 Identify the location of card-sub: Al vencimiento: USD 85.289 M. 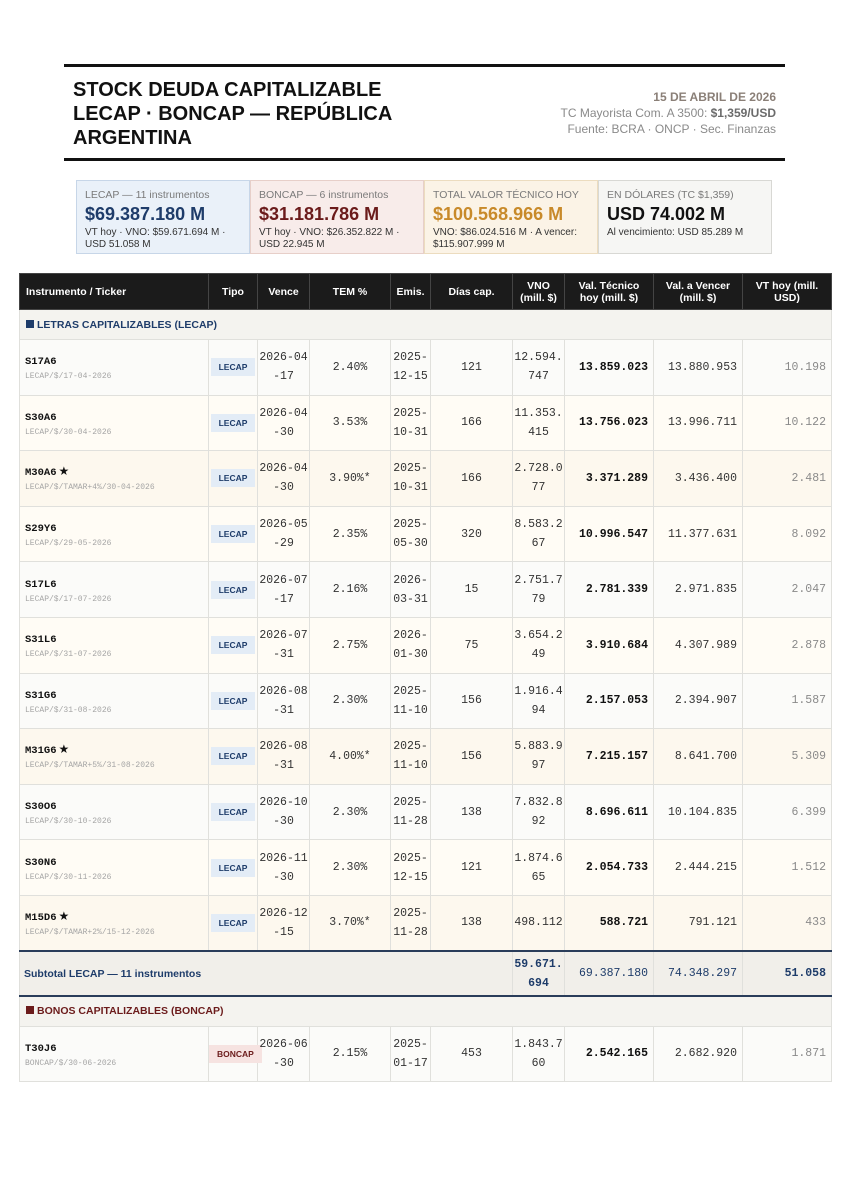
(675, 232).